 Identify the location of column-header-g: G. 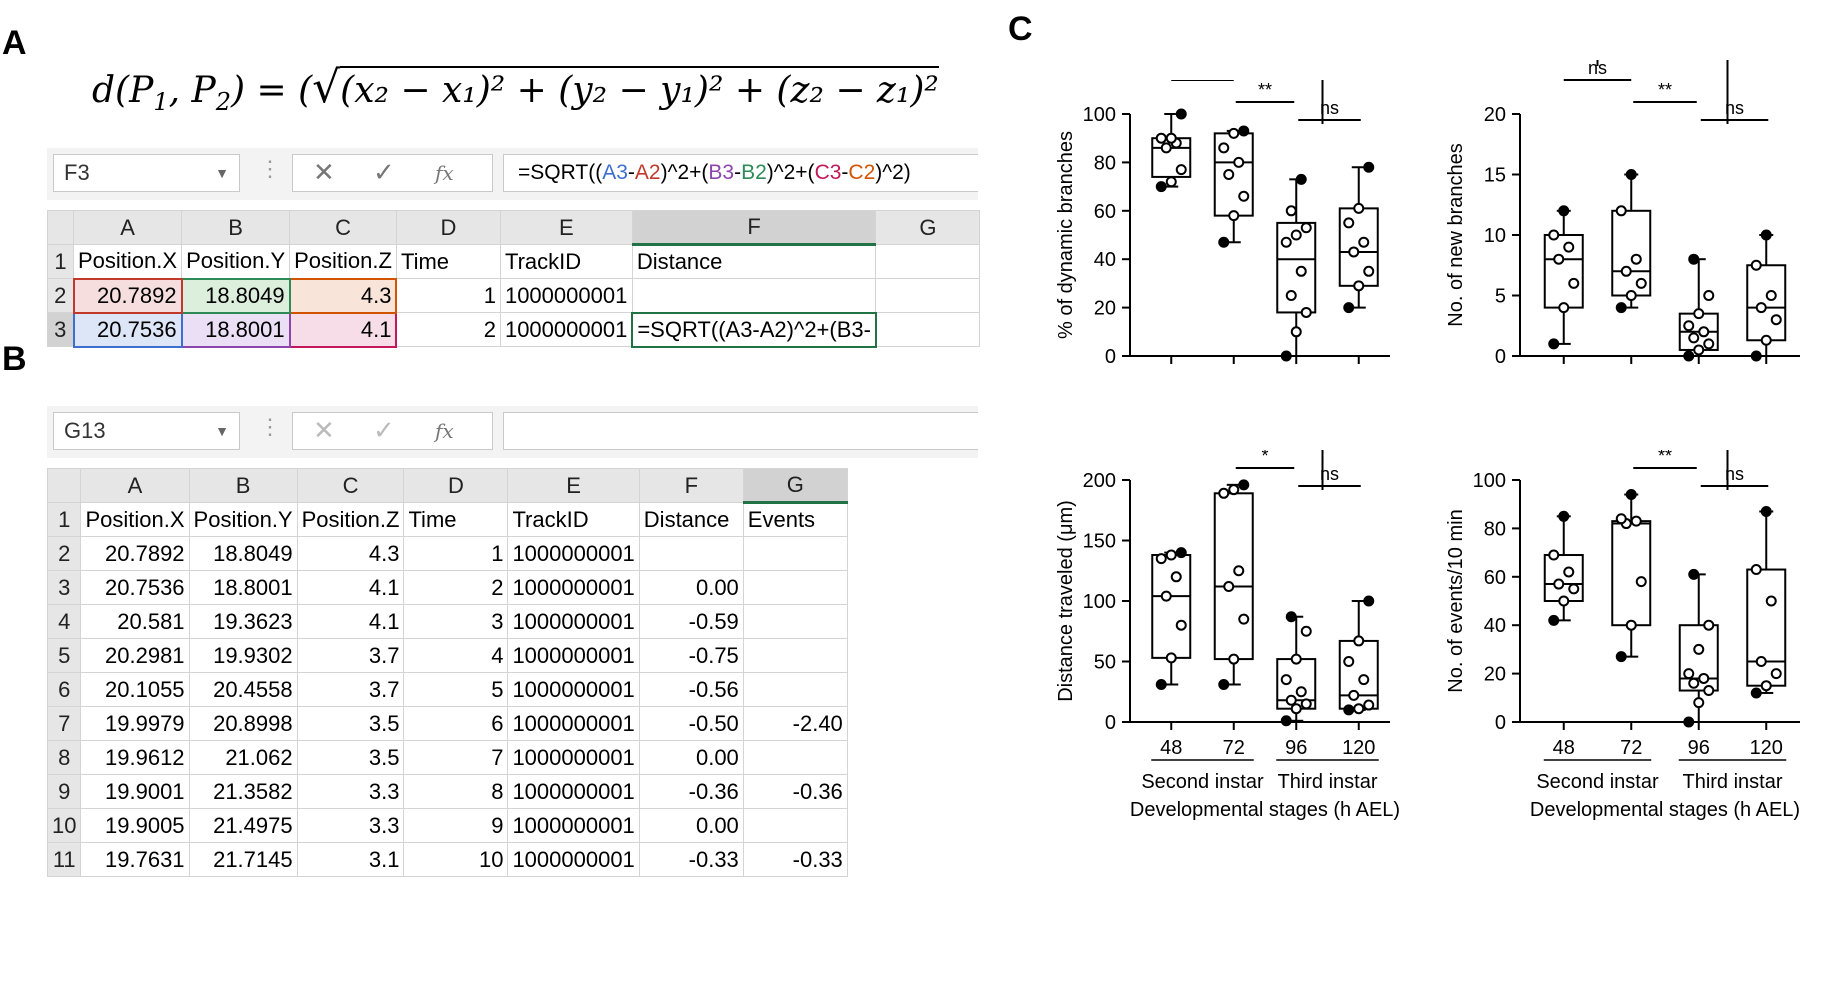
(928, 227).